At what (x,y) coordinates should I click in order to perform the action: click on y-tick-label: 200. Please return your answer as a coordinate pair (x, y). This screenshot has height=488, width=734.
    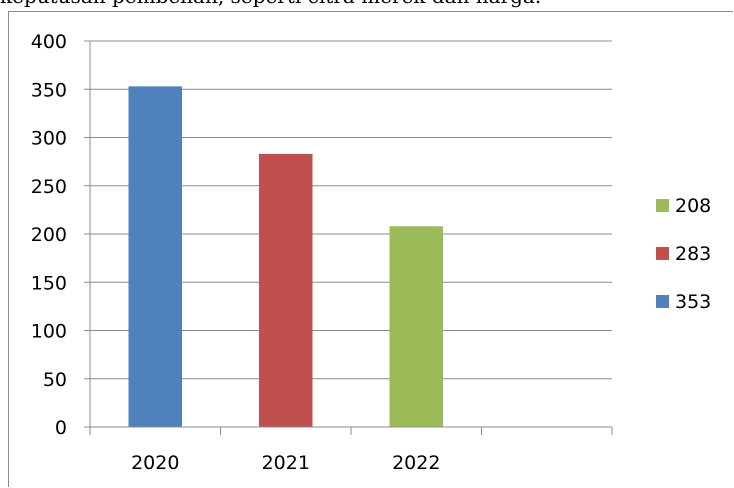
    Looking at the image, I should click on (49, 235).